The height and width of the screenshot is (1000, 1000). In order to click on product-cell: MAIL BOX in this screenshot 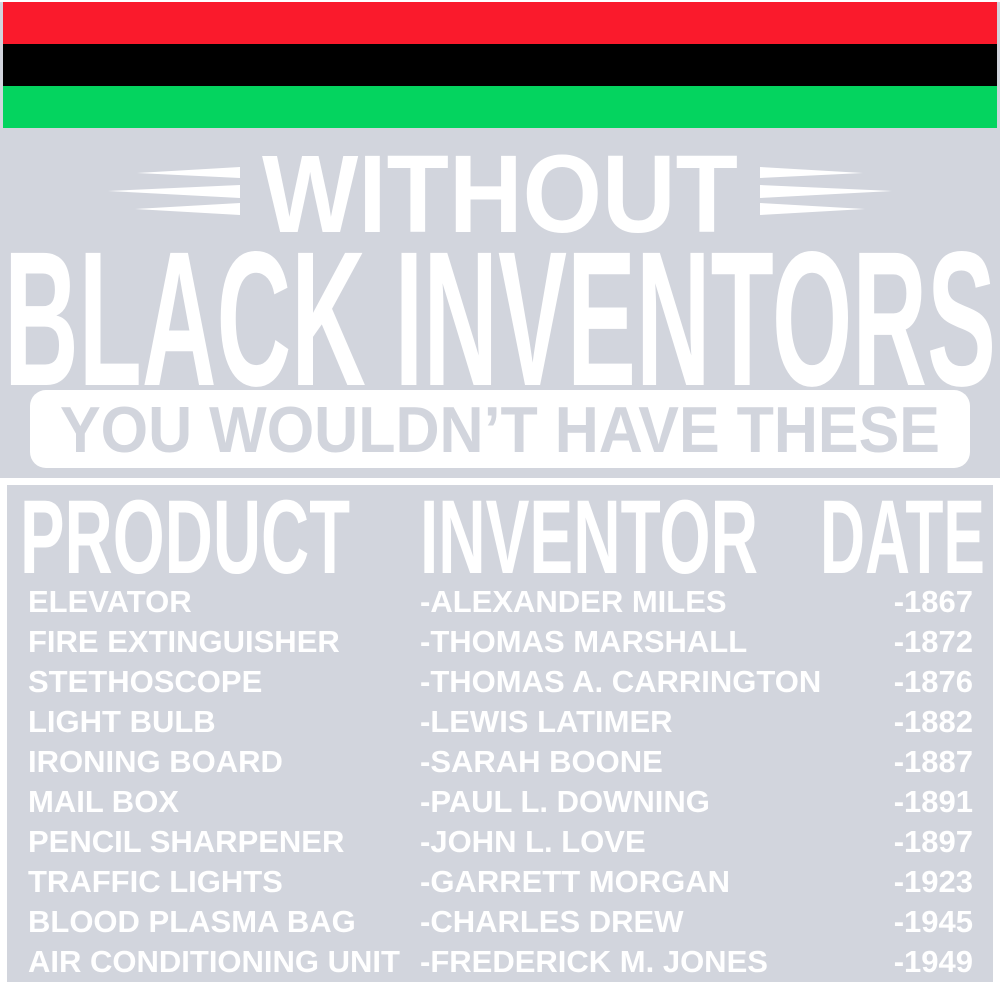, I will do `click(103, 801)`.